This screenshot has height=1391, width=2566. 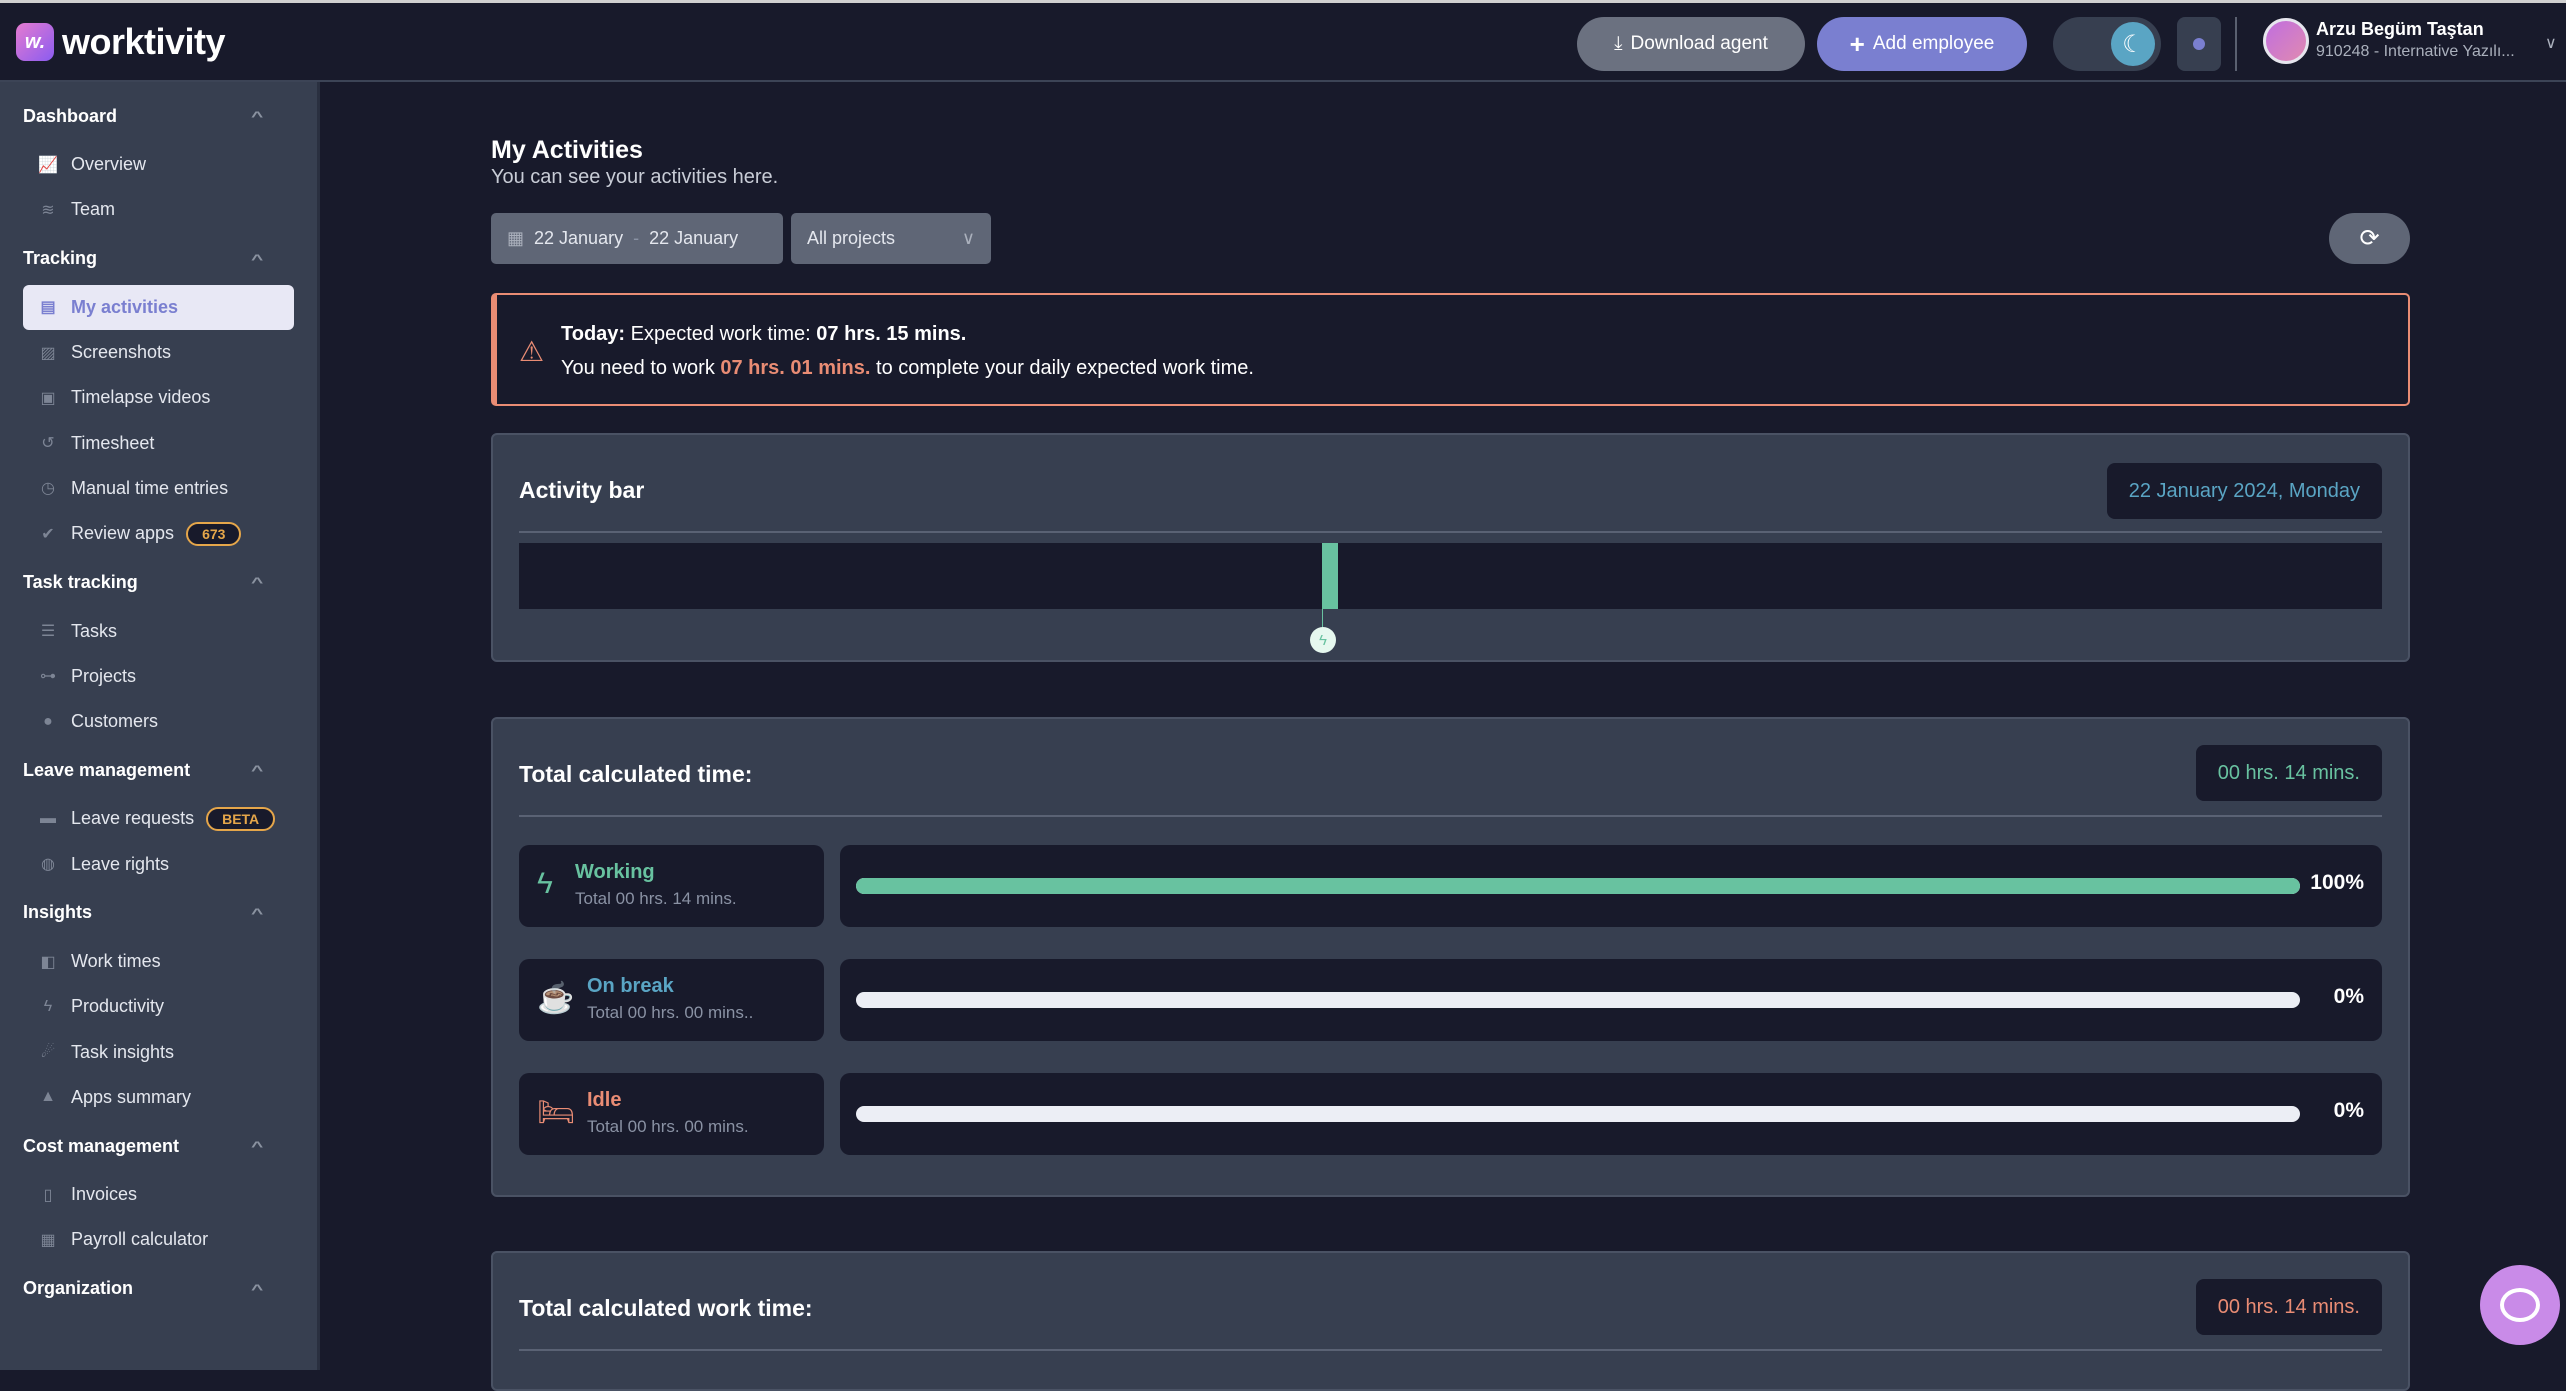 What do you see at coordinates (48, 962) in the screenshot?
I see `briefcase-clock-icon: ◧` at bounding box center [48, 962].